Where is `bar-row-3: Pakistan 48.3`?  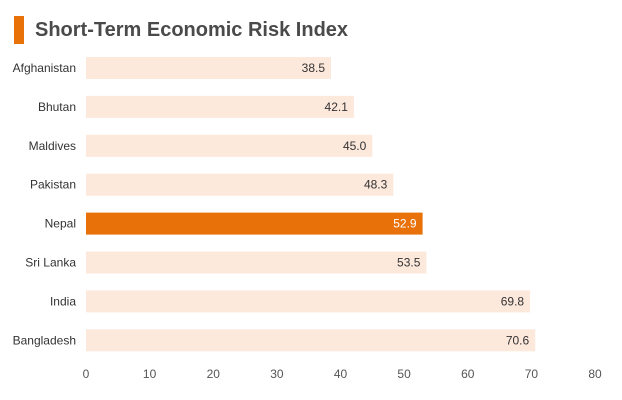
bar-row-3: Pakistan 48.3 is located at coordinates (212, 184).